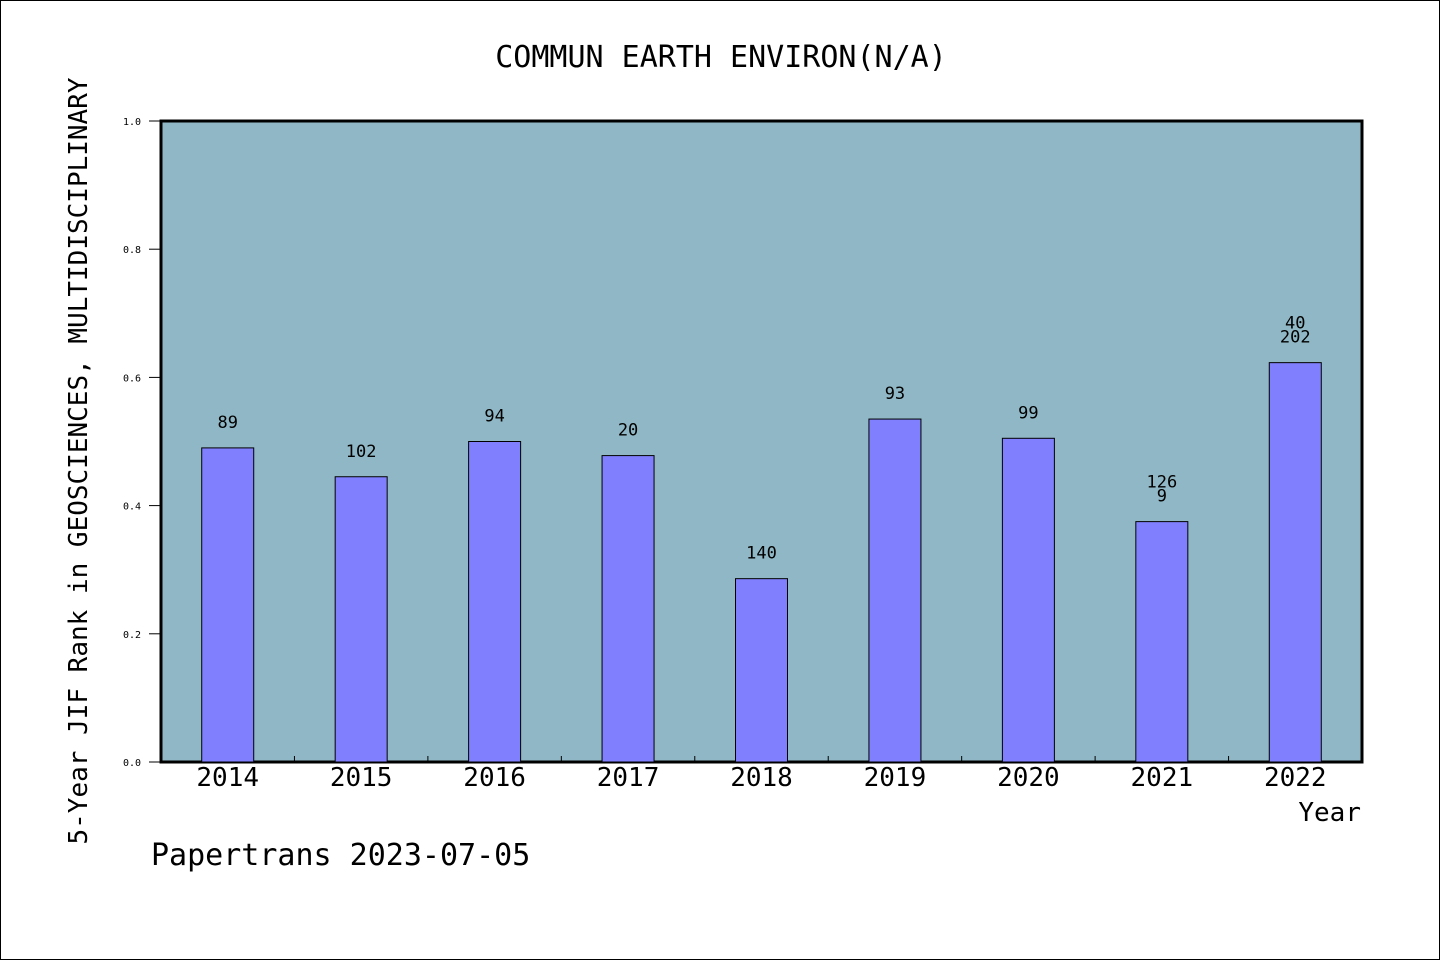 This screenshot has height=961, width=1440. Describe the element at coordinates (1028, 413) in the screenshot. I see `bar-value-label: 99` at that location.